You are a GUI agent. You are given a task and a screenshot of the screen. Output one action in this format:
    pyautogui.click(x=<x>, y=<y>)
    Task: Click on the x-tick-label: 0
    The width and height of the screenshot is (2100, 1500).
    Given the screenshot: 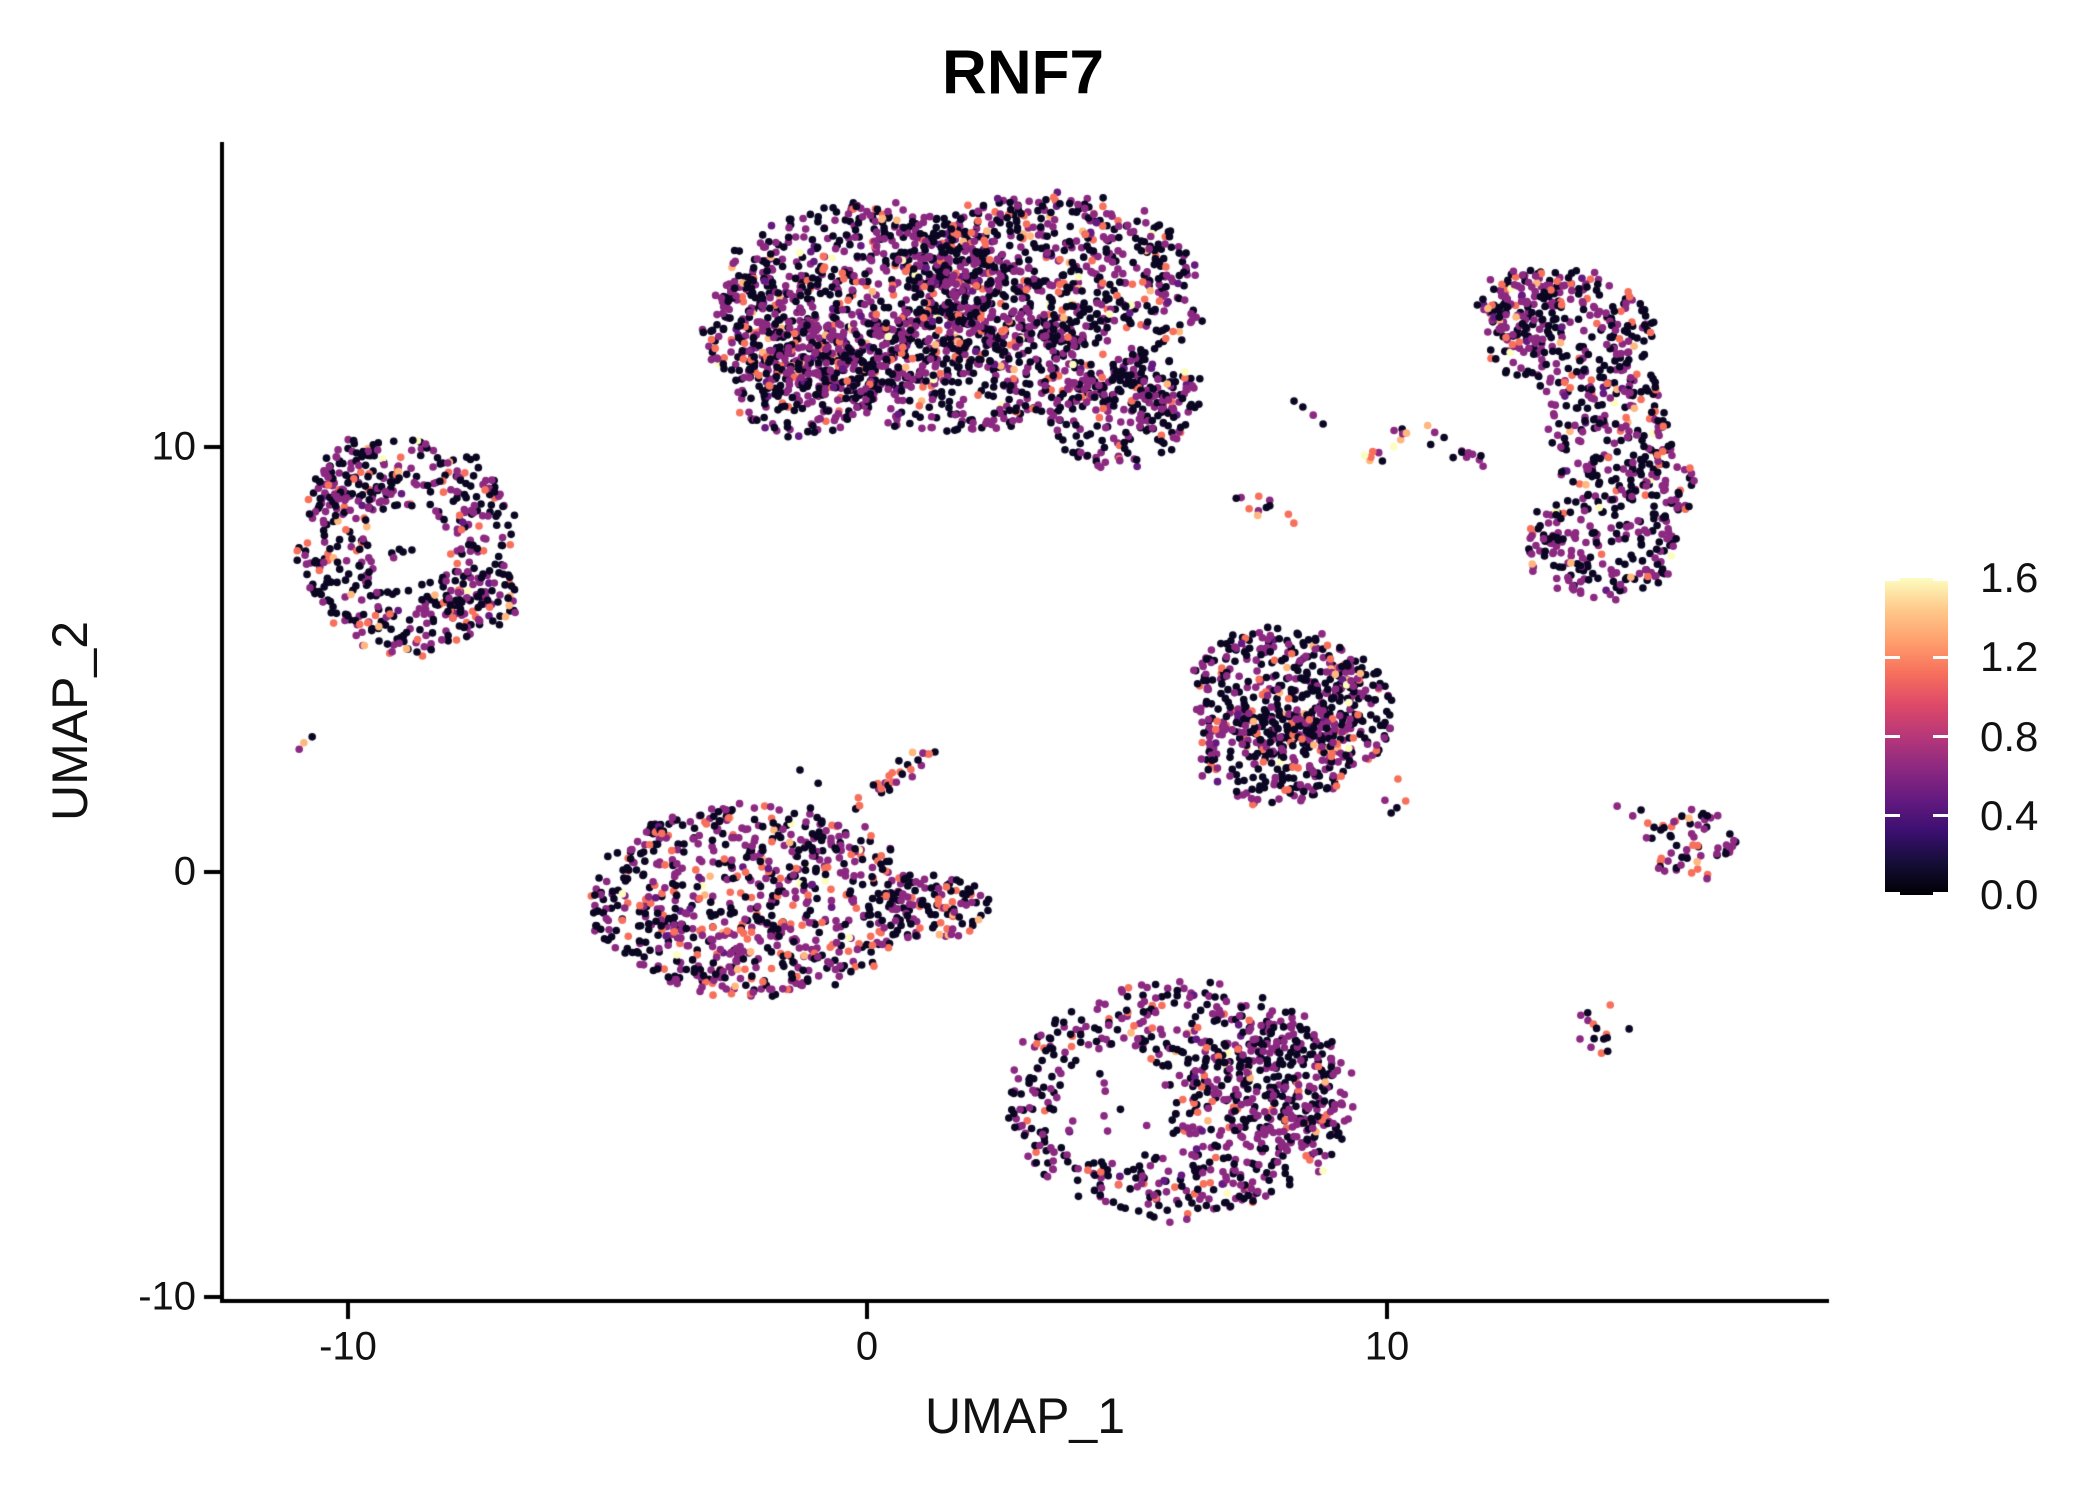 What is the action you would take?
    pyautogui.click(x=867, y=1346)
    